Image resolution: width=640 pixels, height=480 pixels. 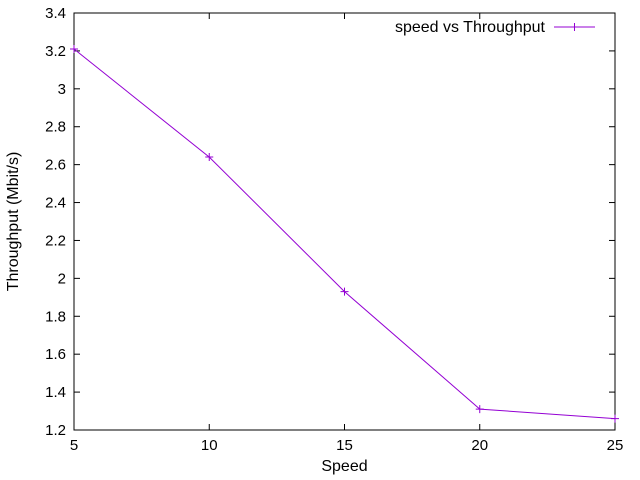 What do you see at coordinates (55, 127) in the screenshot?
I see `y-tick-label: 2.8` at bounding box center [55, 127].